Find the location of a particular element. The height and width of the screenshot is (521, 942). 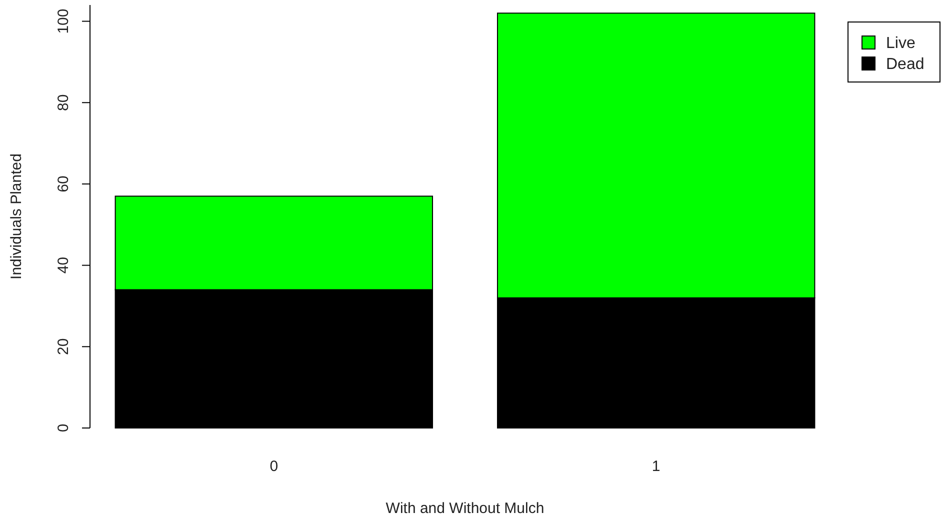

legend-label: Live is located at coordinates (901, 43).